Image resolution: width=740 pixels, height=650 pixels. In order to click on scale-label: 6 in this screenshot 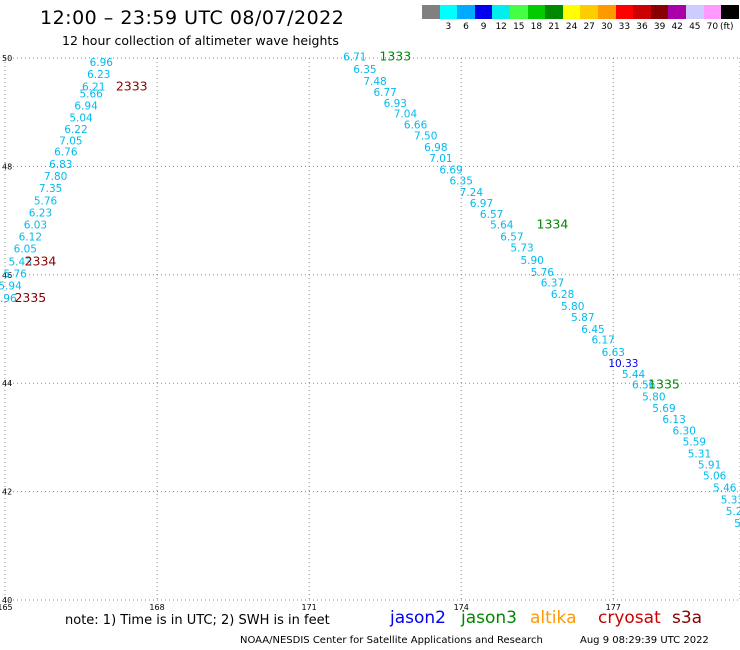, I will do `click(466, 27)`.